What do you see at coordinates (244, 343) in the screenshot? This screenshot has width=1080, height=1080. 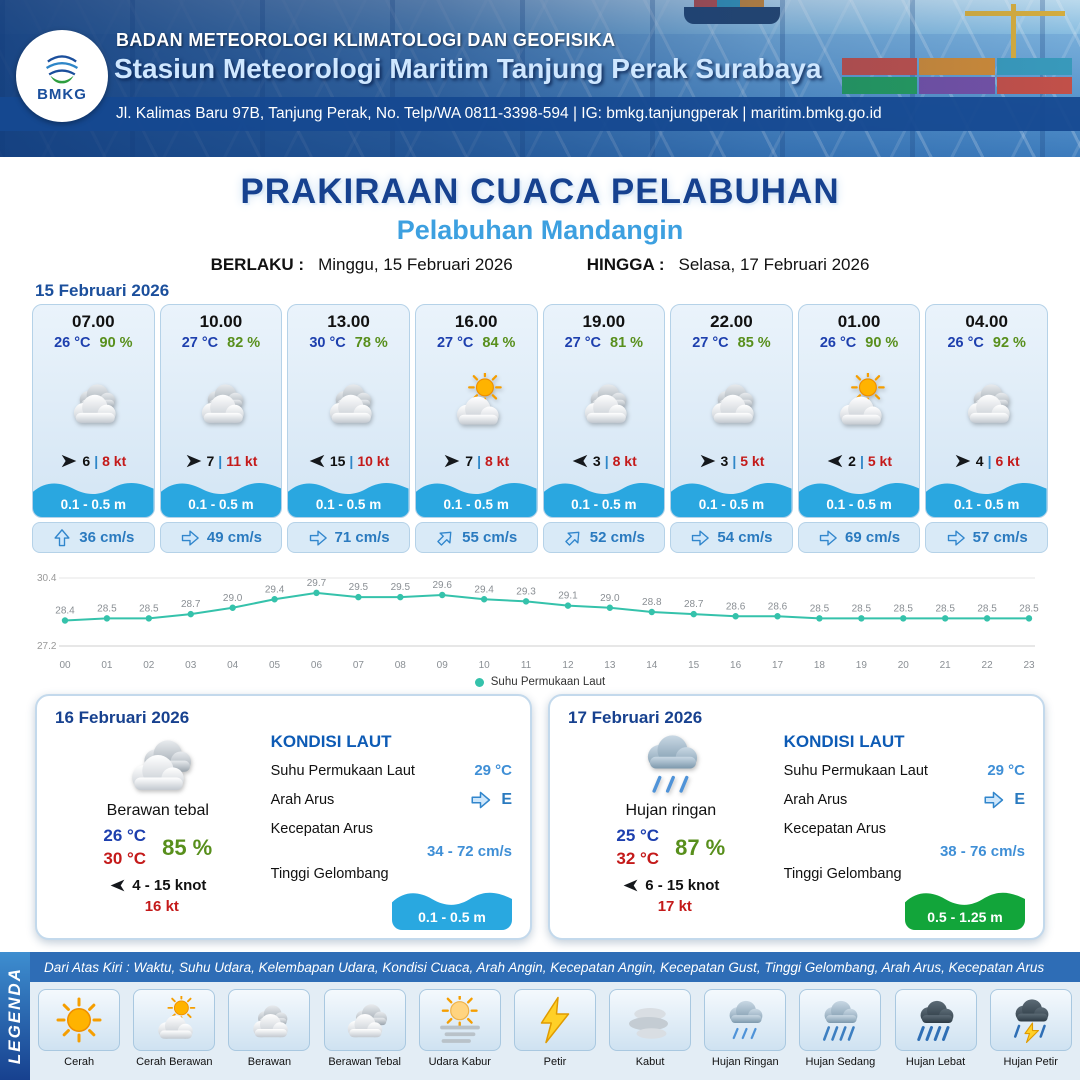 I see `hourly-humidity: 82 %` at bounding box center [244, 343].